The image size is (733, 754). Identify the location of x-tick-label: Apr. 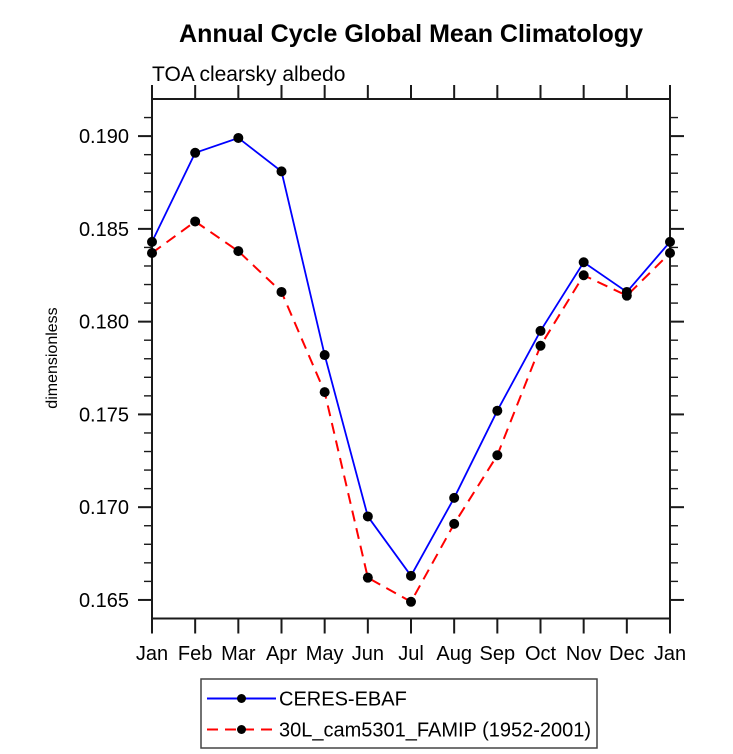
(281, 654).